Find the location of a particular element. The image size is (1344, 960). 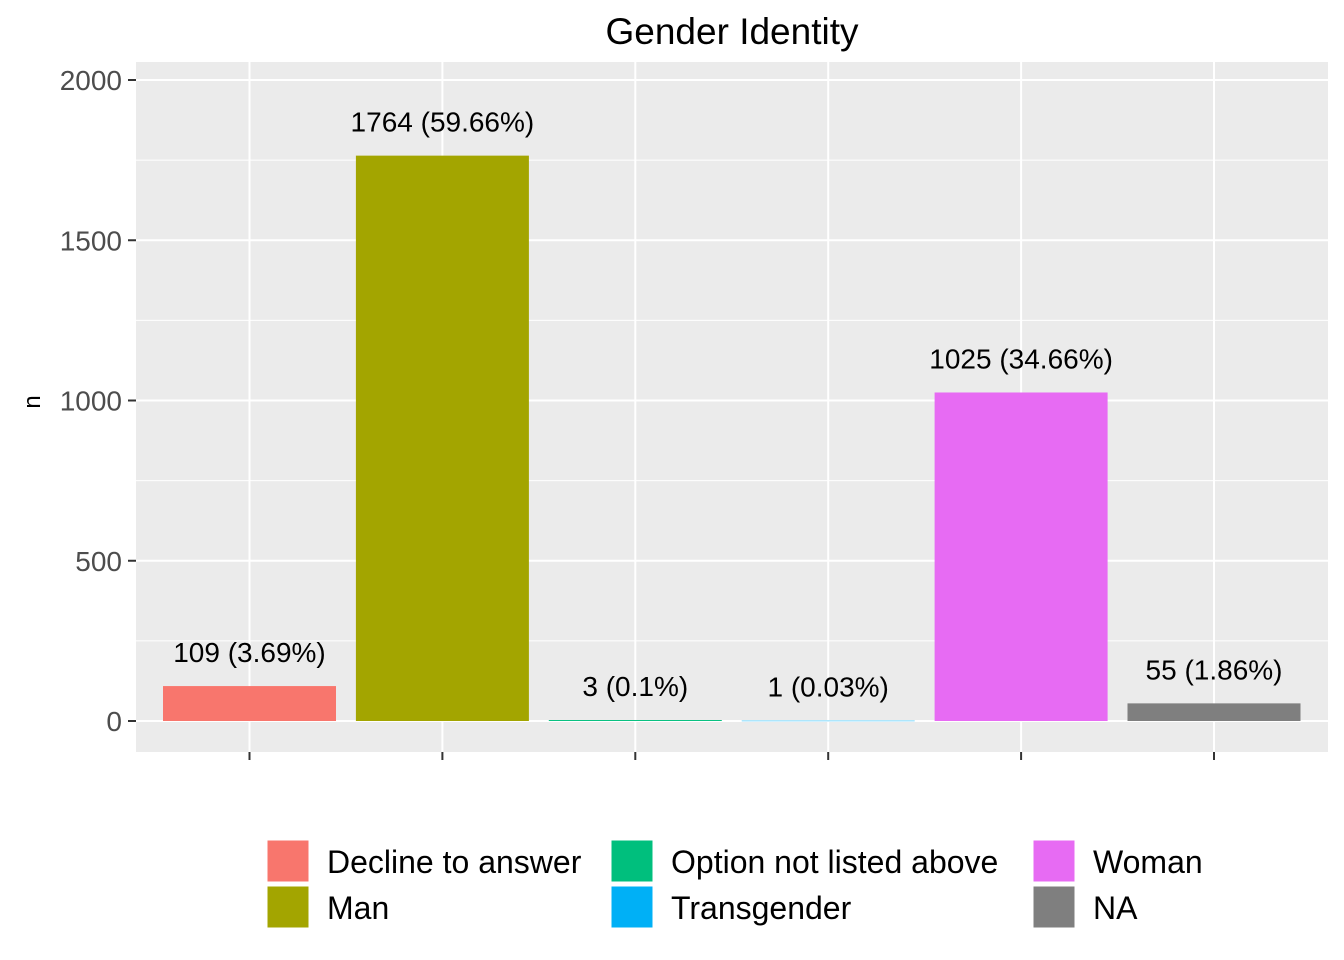

y-tick-label: 1500 is located at coordinates (91, 240).